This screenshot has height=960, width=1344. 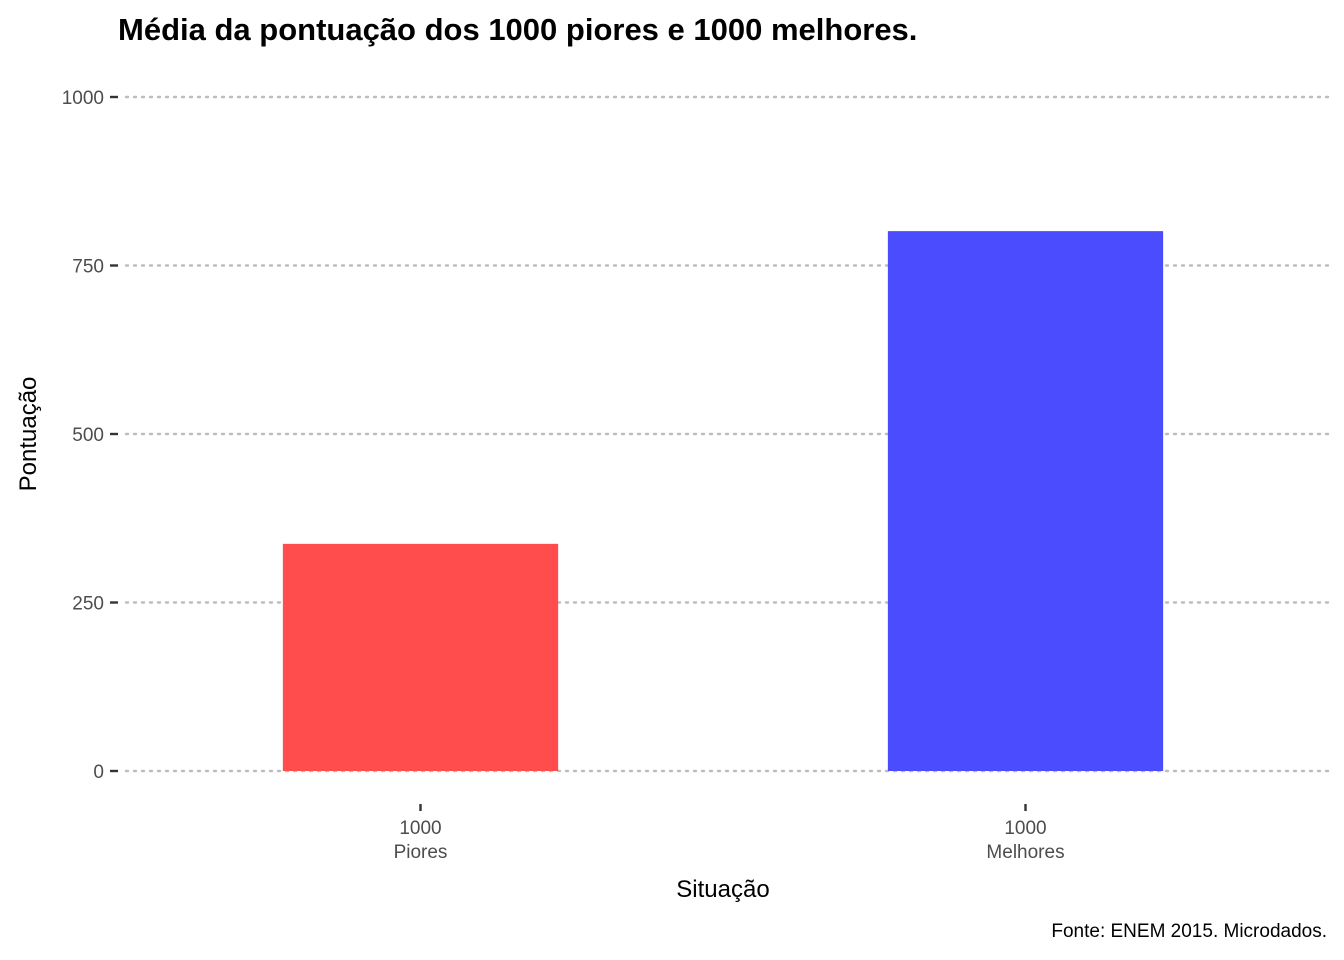 What do you see at coordinates (1025, 501) in the screenshot?
I see `bar-melhores` at bounding box center [1025, 501].